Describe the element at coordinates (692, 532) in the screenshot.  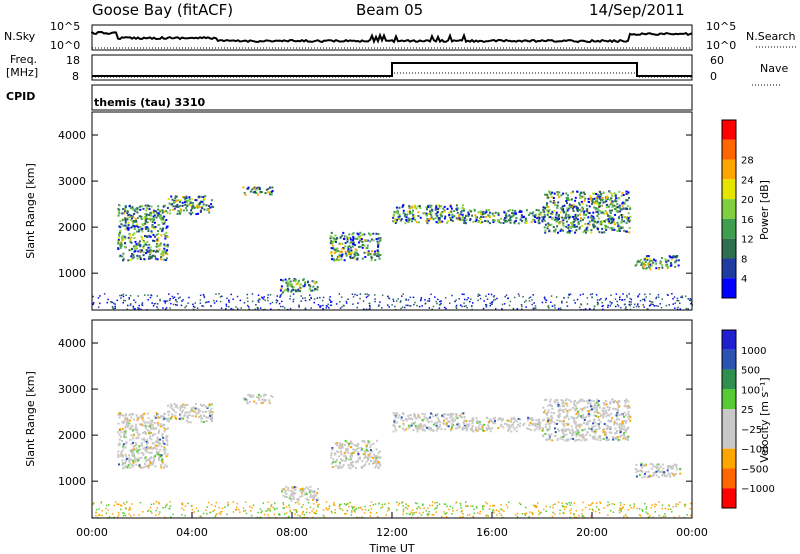
I see `xtick-label: 00:00` at that location.